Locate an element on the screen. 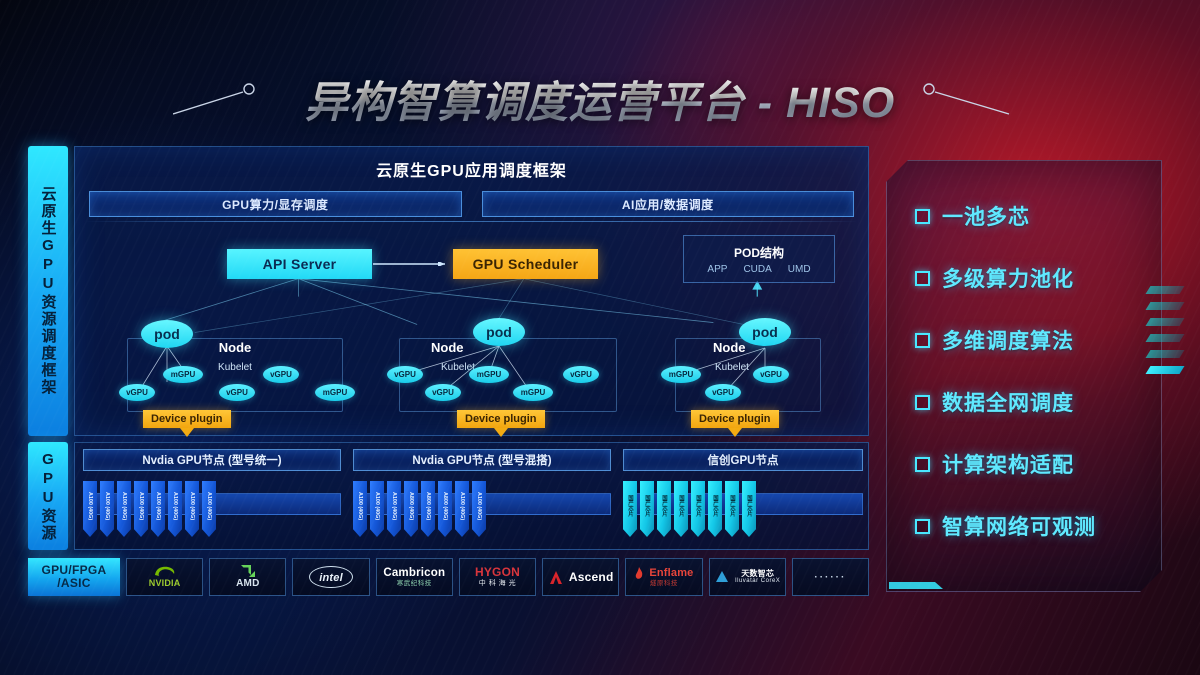 This screenshot has height=675, width=1200. gpu-scheduler-node: GPU Scheduler is located at coordinates (525, 264).